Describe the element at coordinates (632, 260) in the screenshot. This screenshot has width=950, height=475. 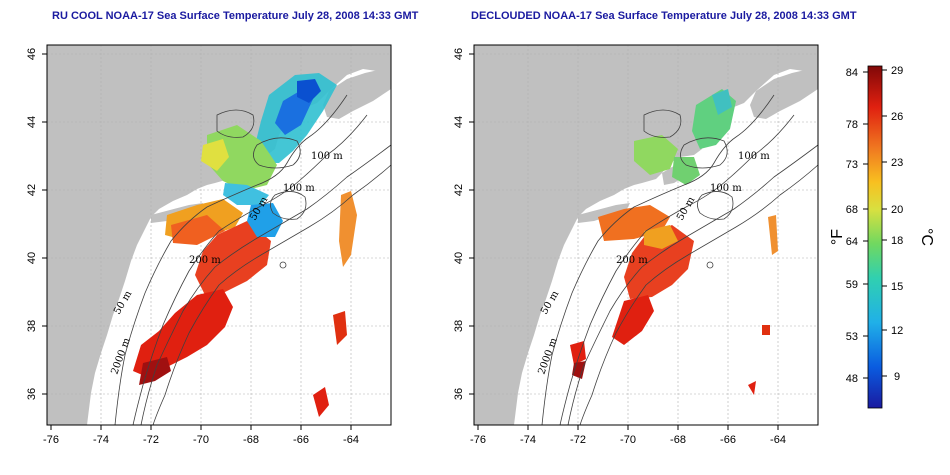
I see `right-contour-label: 200 m` at that location.